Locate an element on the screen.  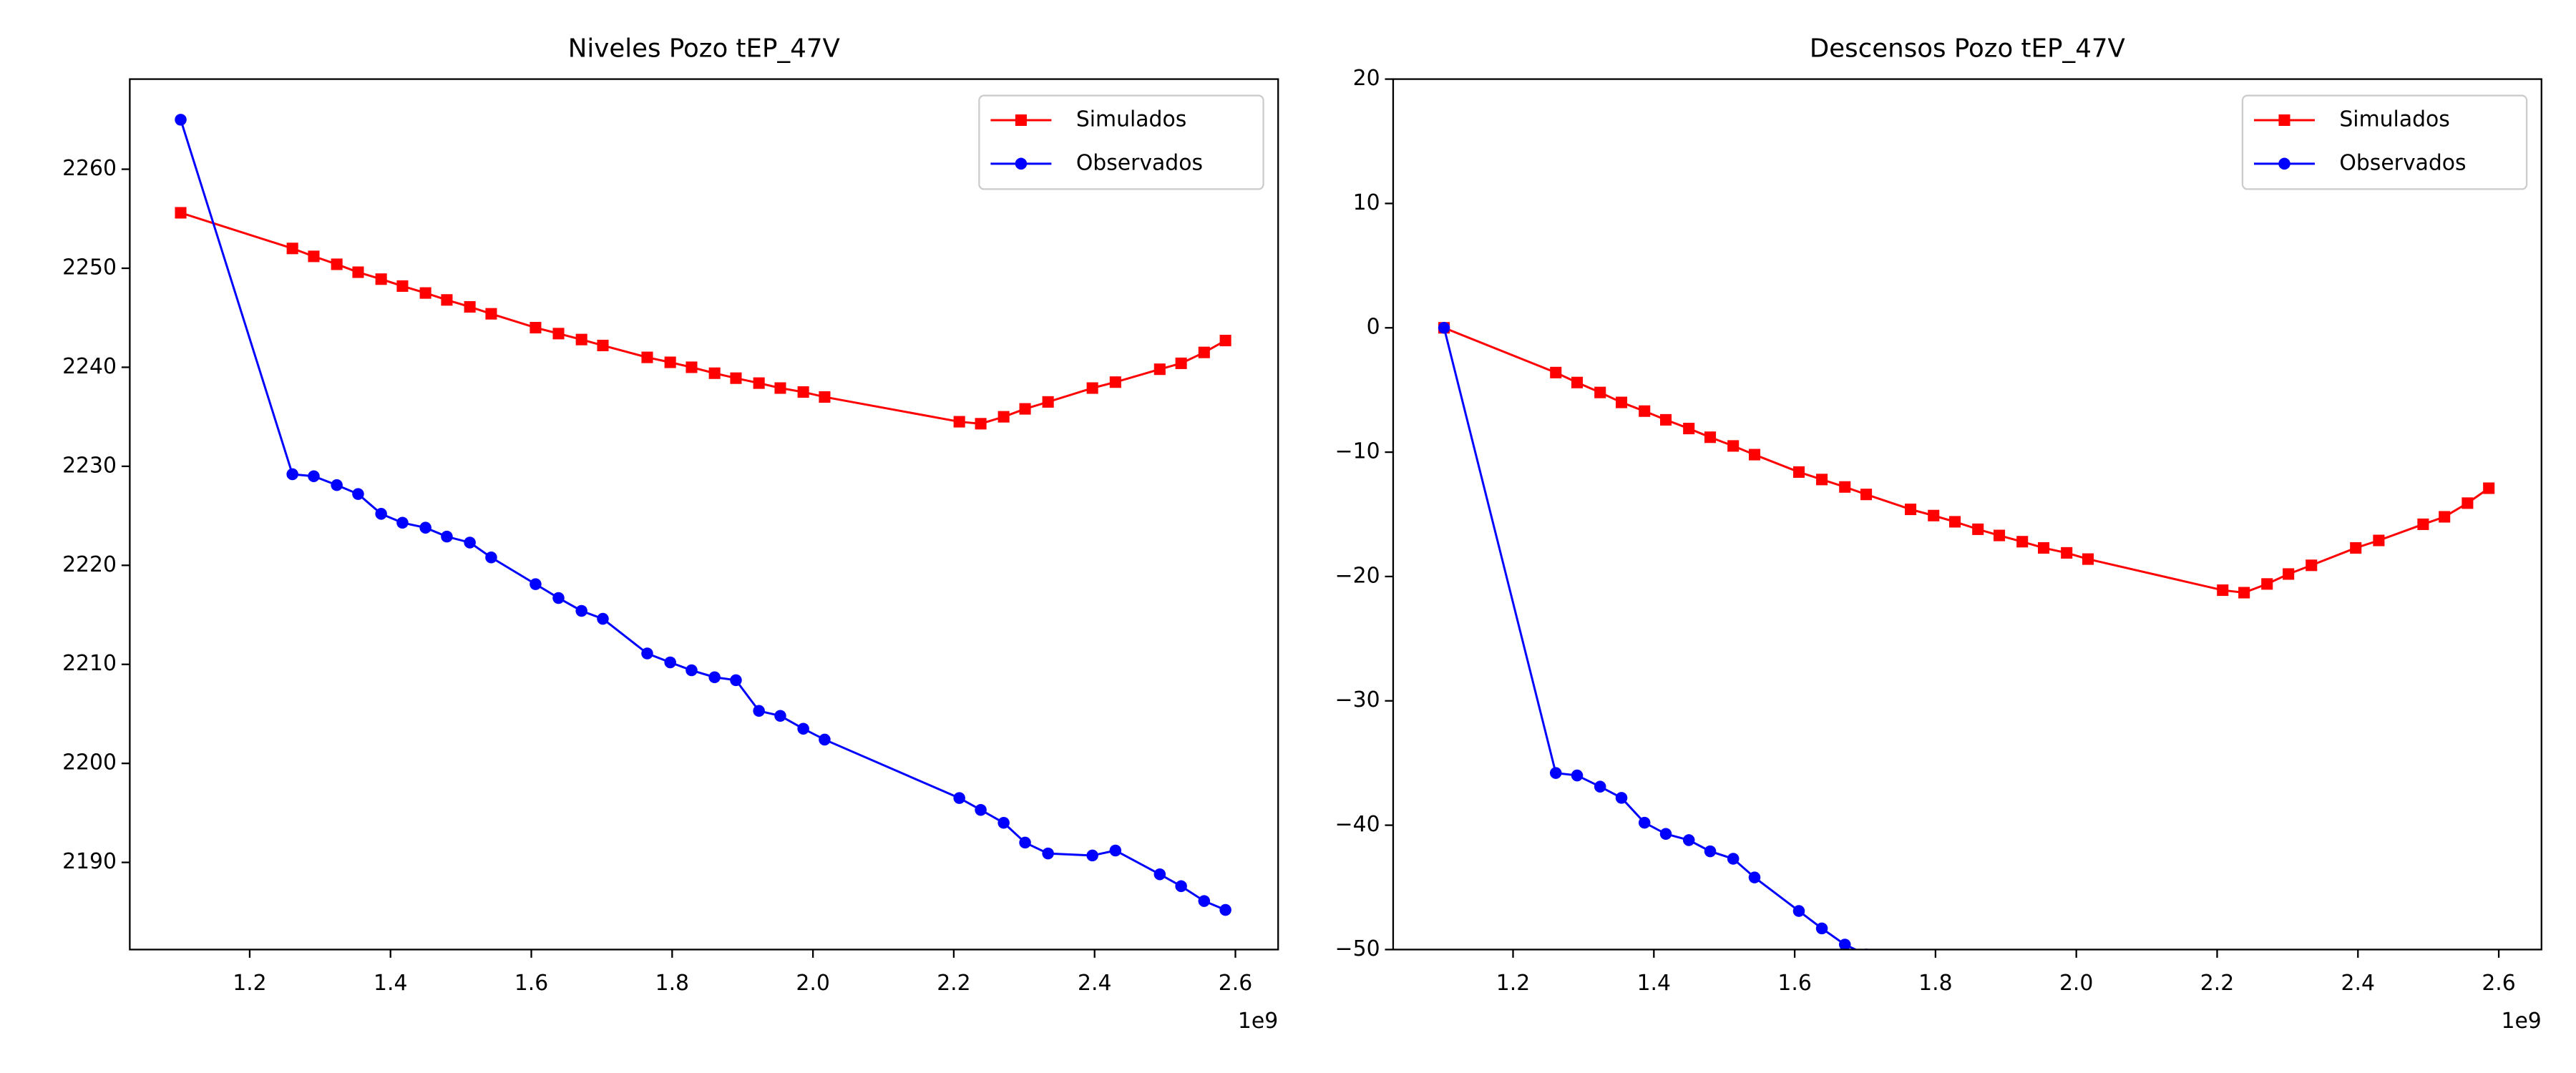
legend-label: Observados is located at coordinates (1139, 162).